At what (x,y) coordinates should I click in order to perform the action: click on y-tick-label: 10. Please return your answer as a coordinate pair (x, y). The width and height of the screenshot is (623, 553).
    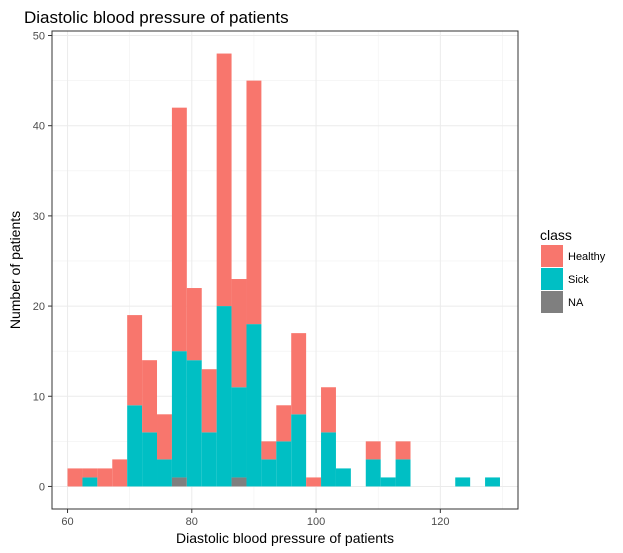
    Looking at the image, I should click on (39, 397).